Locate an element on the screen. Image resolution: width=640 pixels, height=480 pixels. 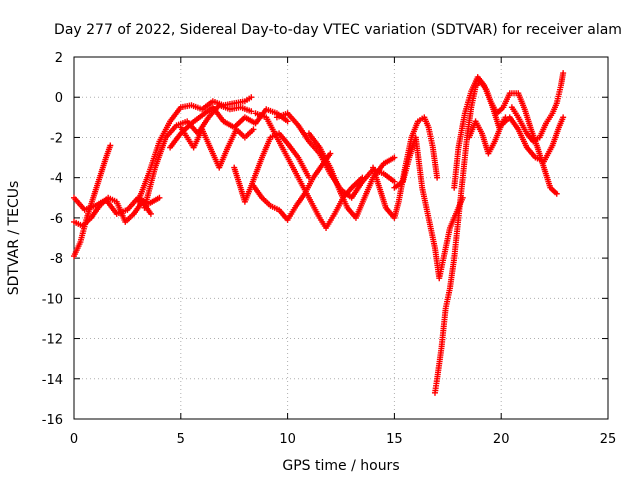
y-tick-label: -2 is located at coordinates (56, 138).